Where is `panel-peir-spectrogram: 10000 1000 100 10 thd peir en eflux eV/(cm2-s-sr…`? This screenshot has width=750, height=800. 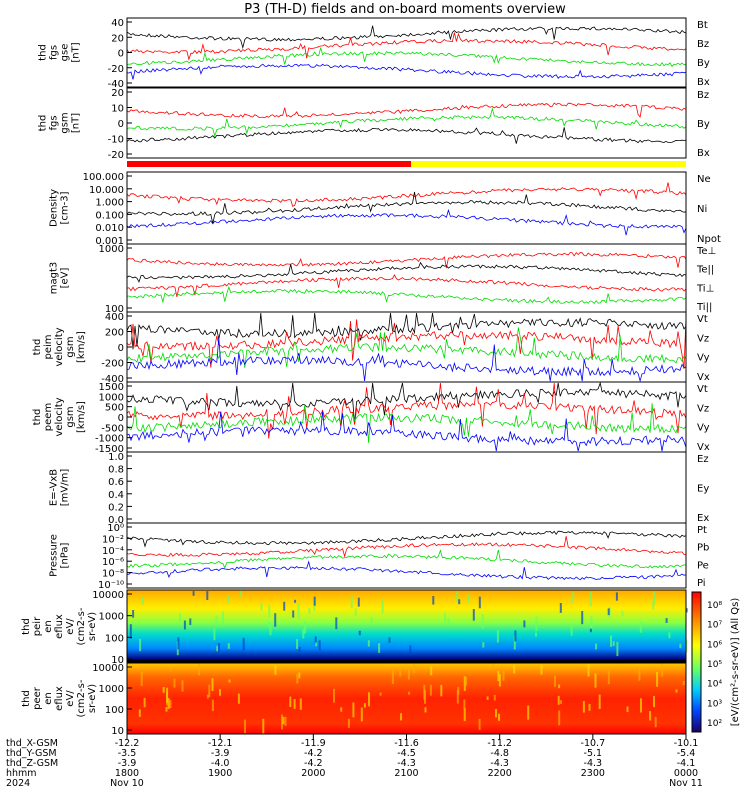 panel-peir-spectrogram: 10000 1000 100 10 thd peir en eflux eV/(cm2-s-sr… is located at coordinates (354, 627).